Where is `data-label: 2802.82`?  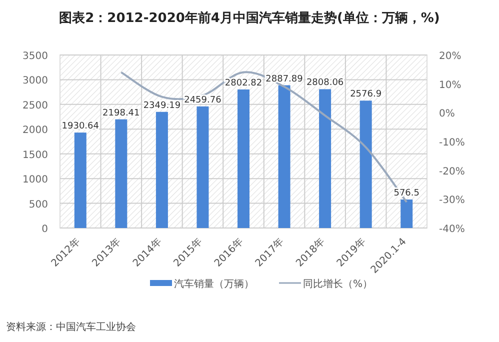
data-label: 2802.82 is located at coordinates (243, 83).